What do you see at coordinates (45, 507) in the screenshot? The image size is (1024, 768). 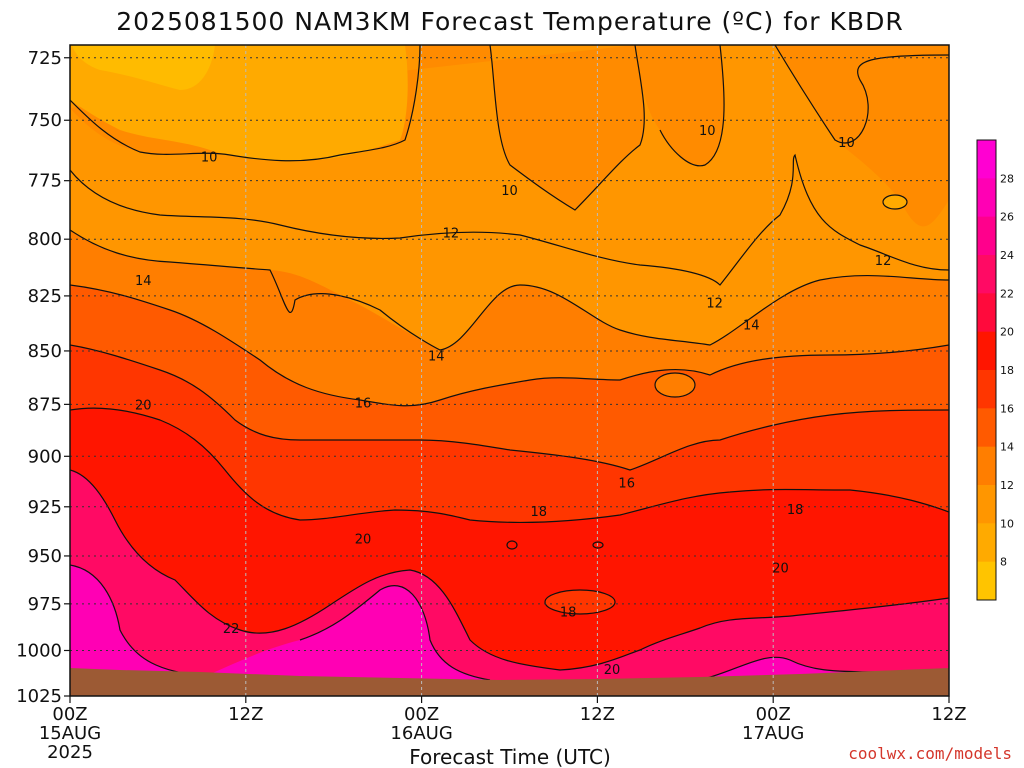 I see `y-tick-label: 925` at bounding box center [45, 507].